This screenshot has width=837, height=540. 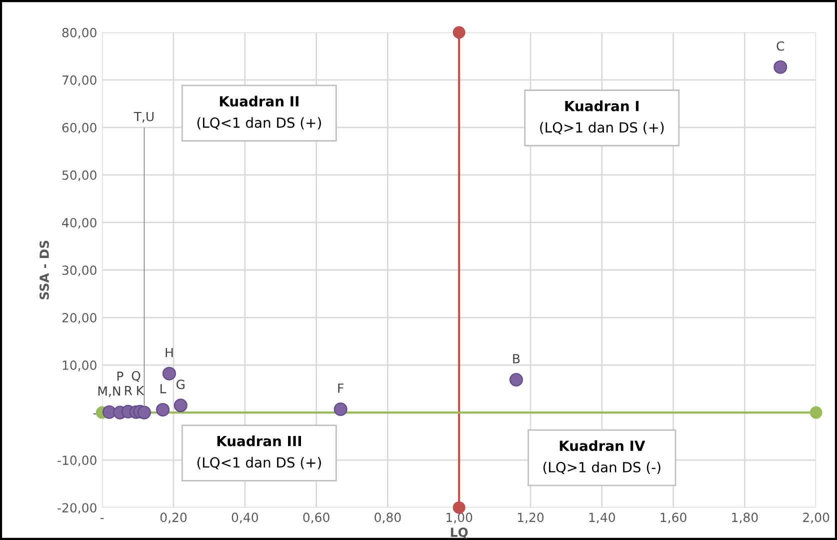 What do you see at coordinates (79, 270) in the screenshot?
I see `y-tick-label: 30,00` at bounding box center [79, 270].